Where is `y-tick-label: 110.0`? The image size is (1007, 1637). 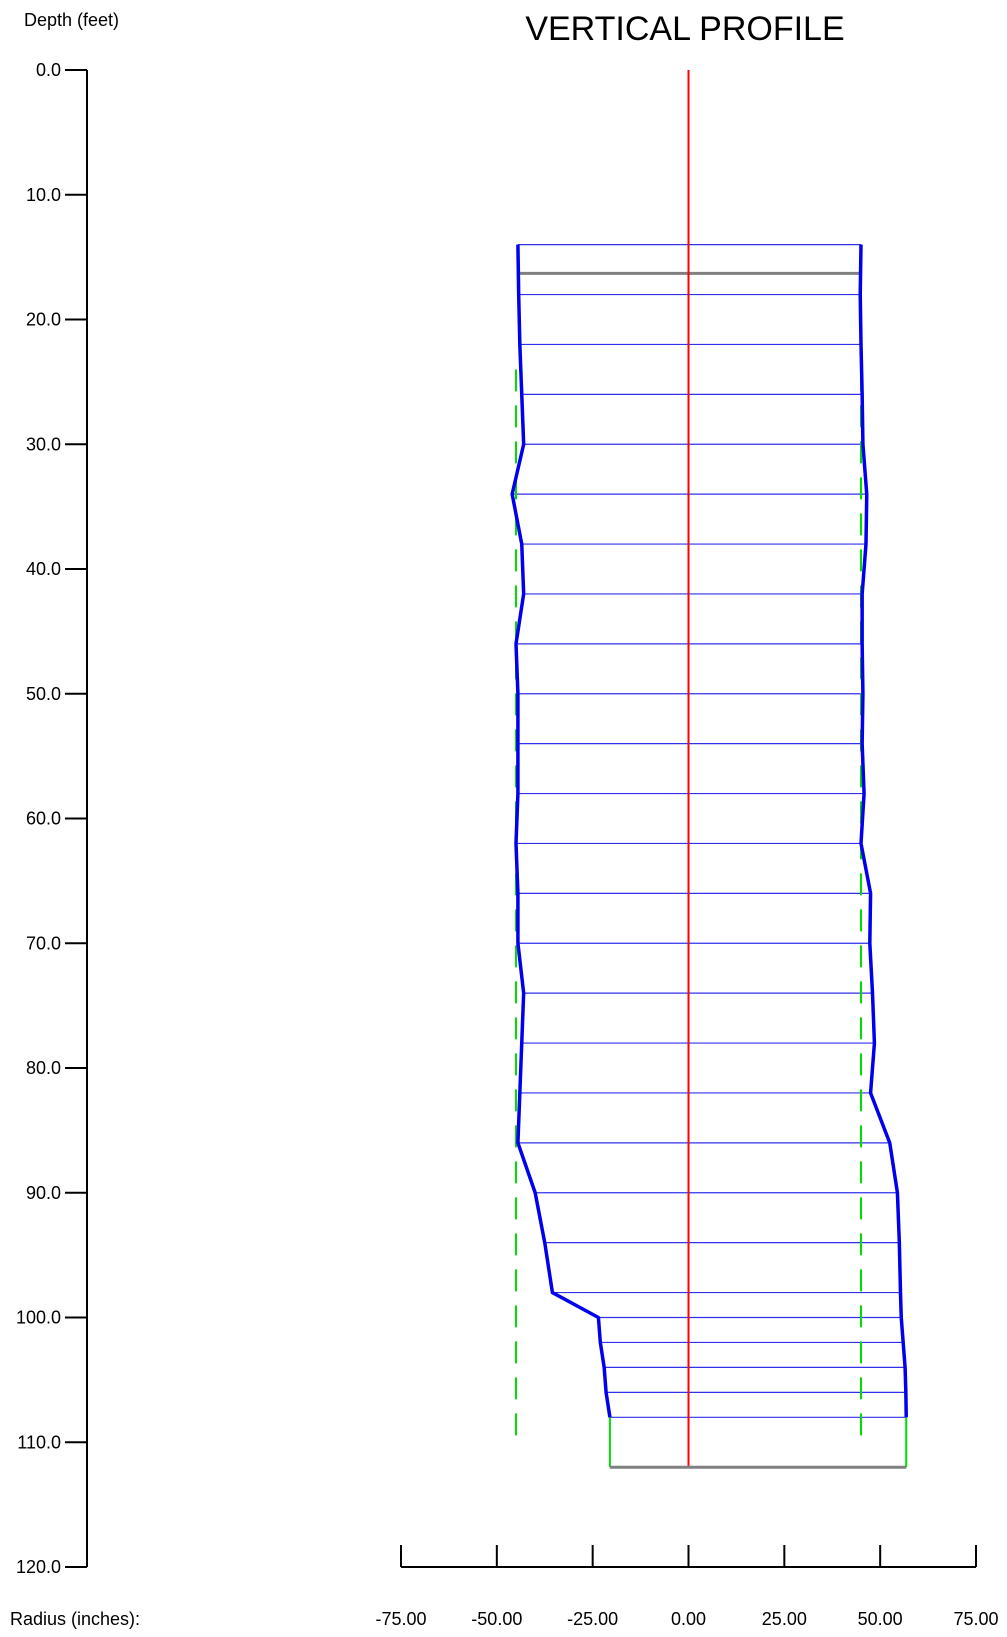 y-tick-label: 110.0 is located at coordinates (39, 1442).